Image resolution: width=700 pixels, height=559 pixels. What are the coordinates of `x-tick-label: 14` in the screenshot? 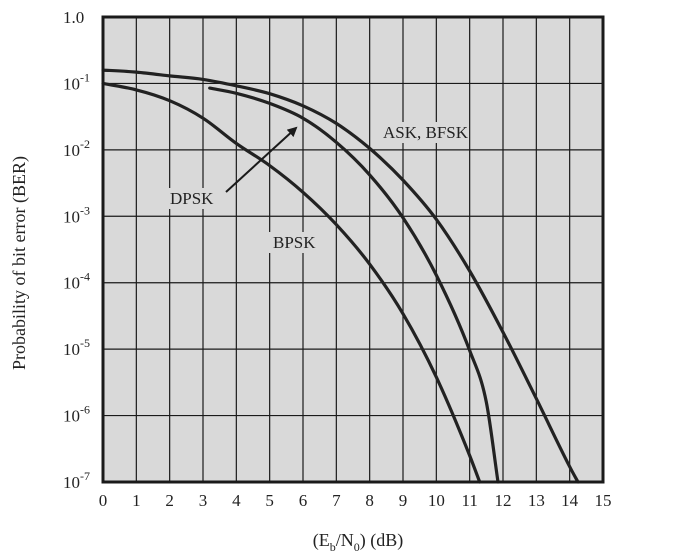 It's located at (570, 500).